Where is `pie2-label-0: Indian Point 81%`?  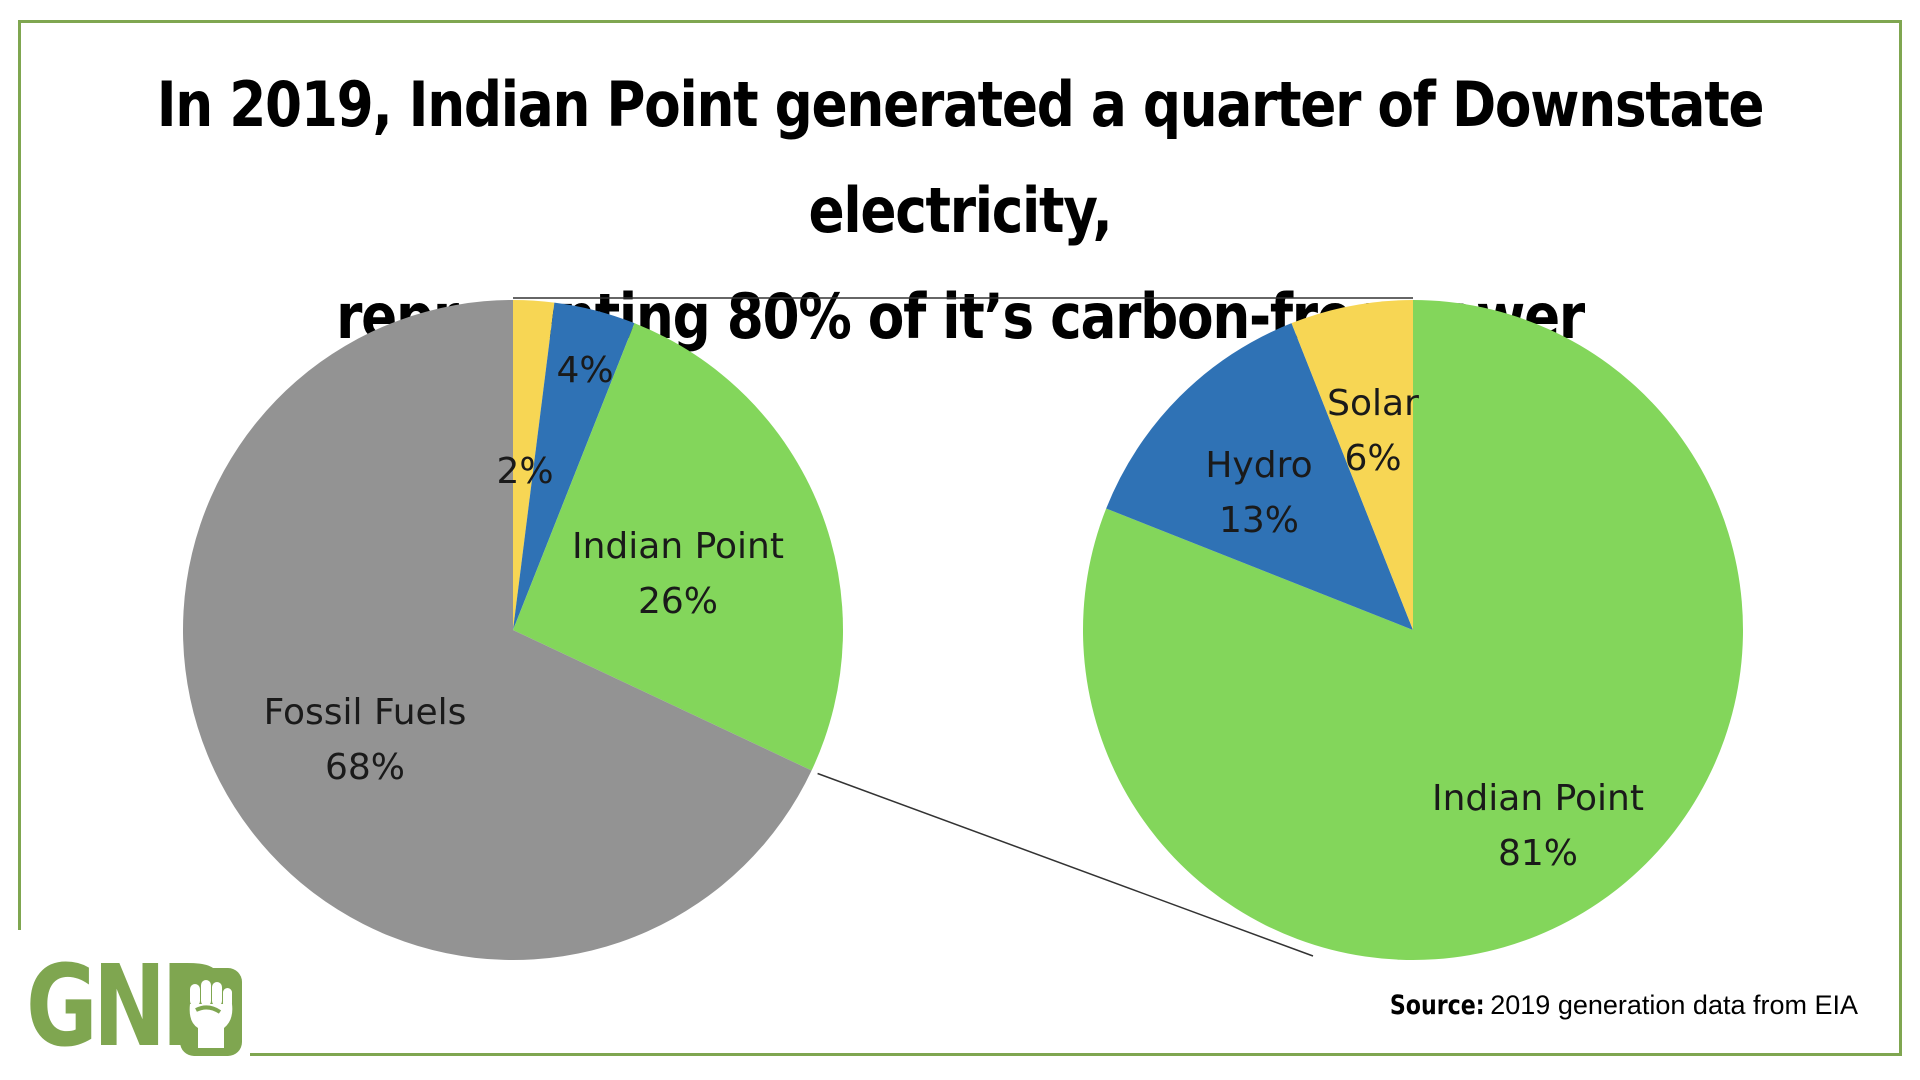
pie2-label-0: Indian Point 81% is located at coordinates (1538, 826).